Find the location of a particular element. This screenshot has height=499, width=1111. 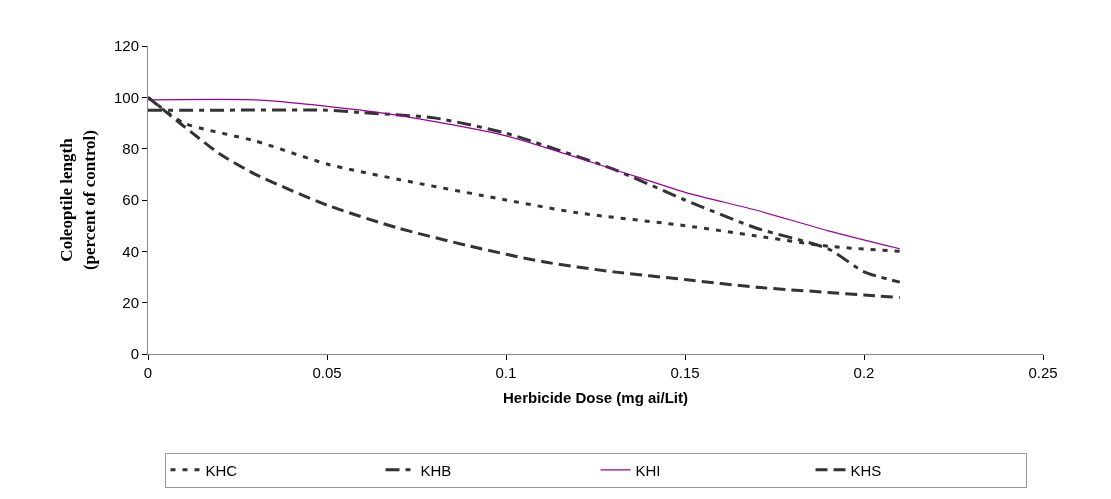

y-tick-label: 0 is located at coordinates (134, 354).